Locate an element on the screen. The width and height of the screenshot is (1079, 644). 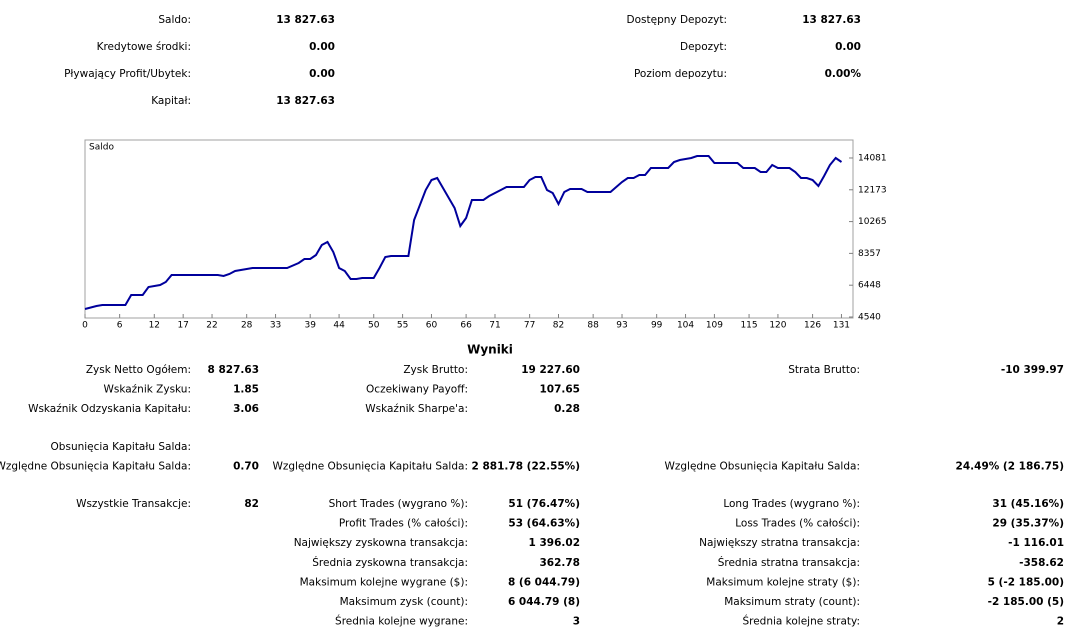
x-tick-label: 12 is located at coordinates (154, 326).